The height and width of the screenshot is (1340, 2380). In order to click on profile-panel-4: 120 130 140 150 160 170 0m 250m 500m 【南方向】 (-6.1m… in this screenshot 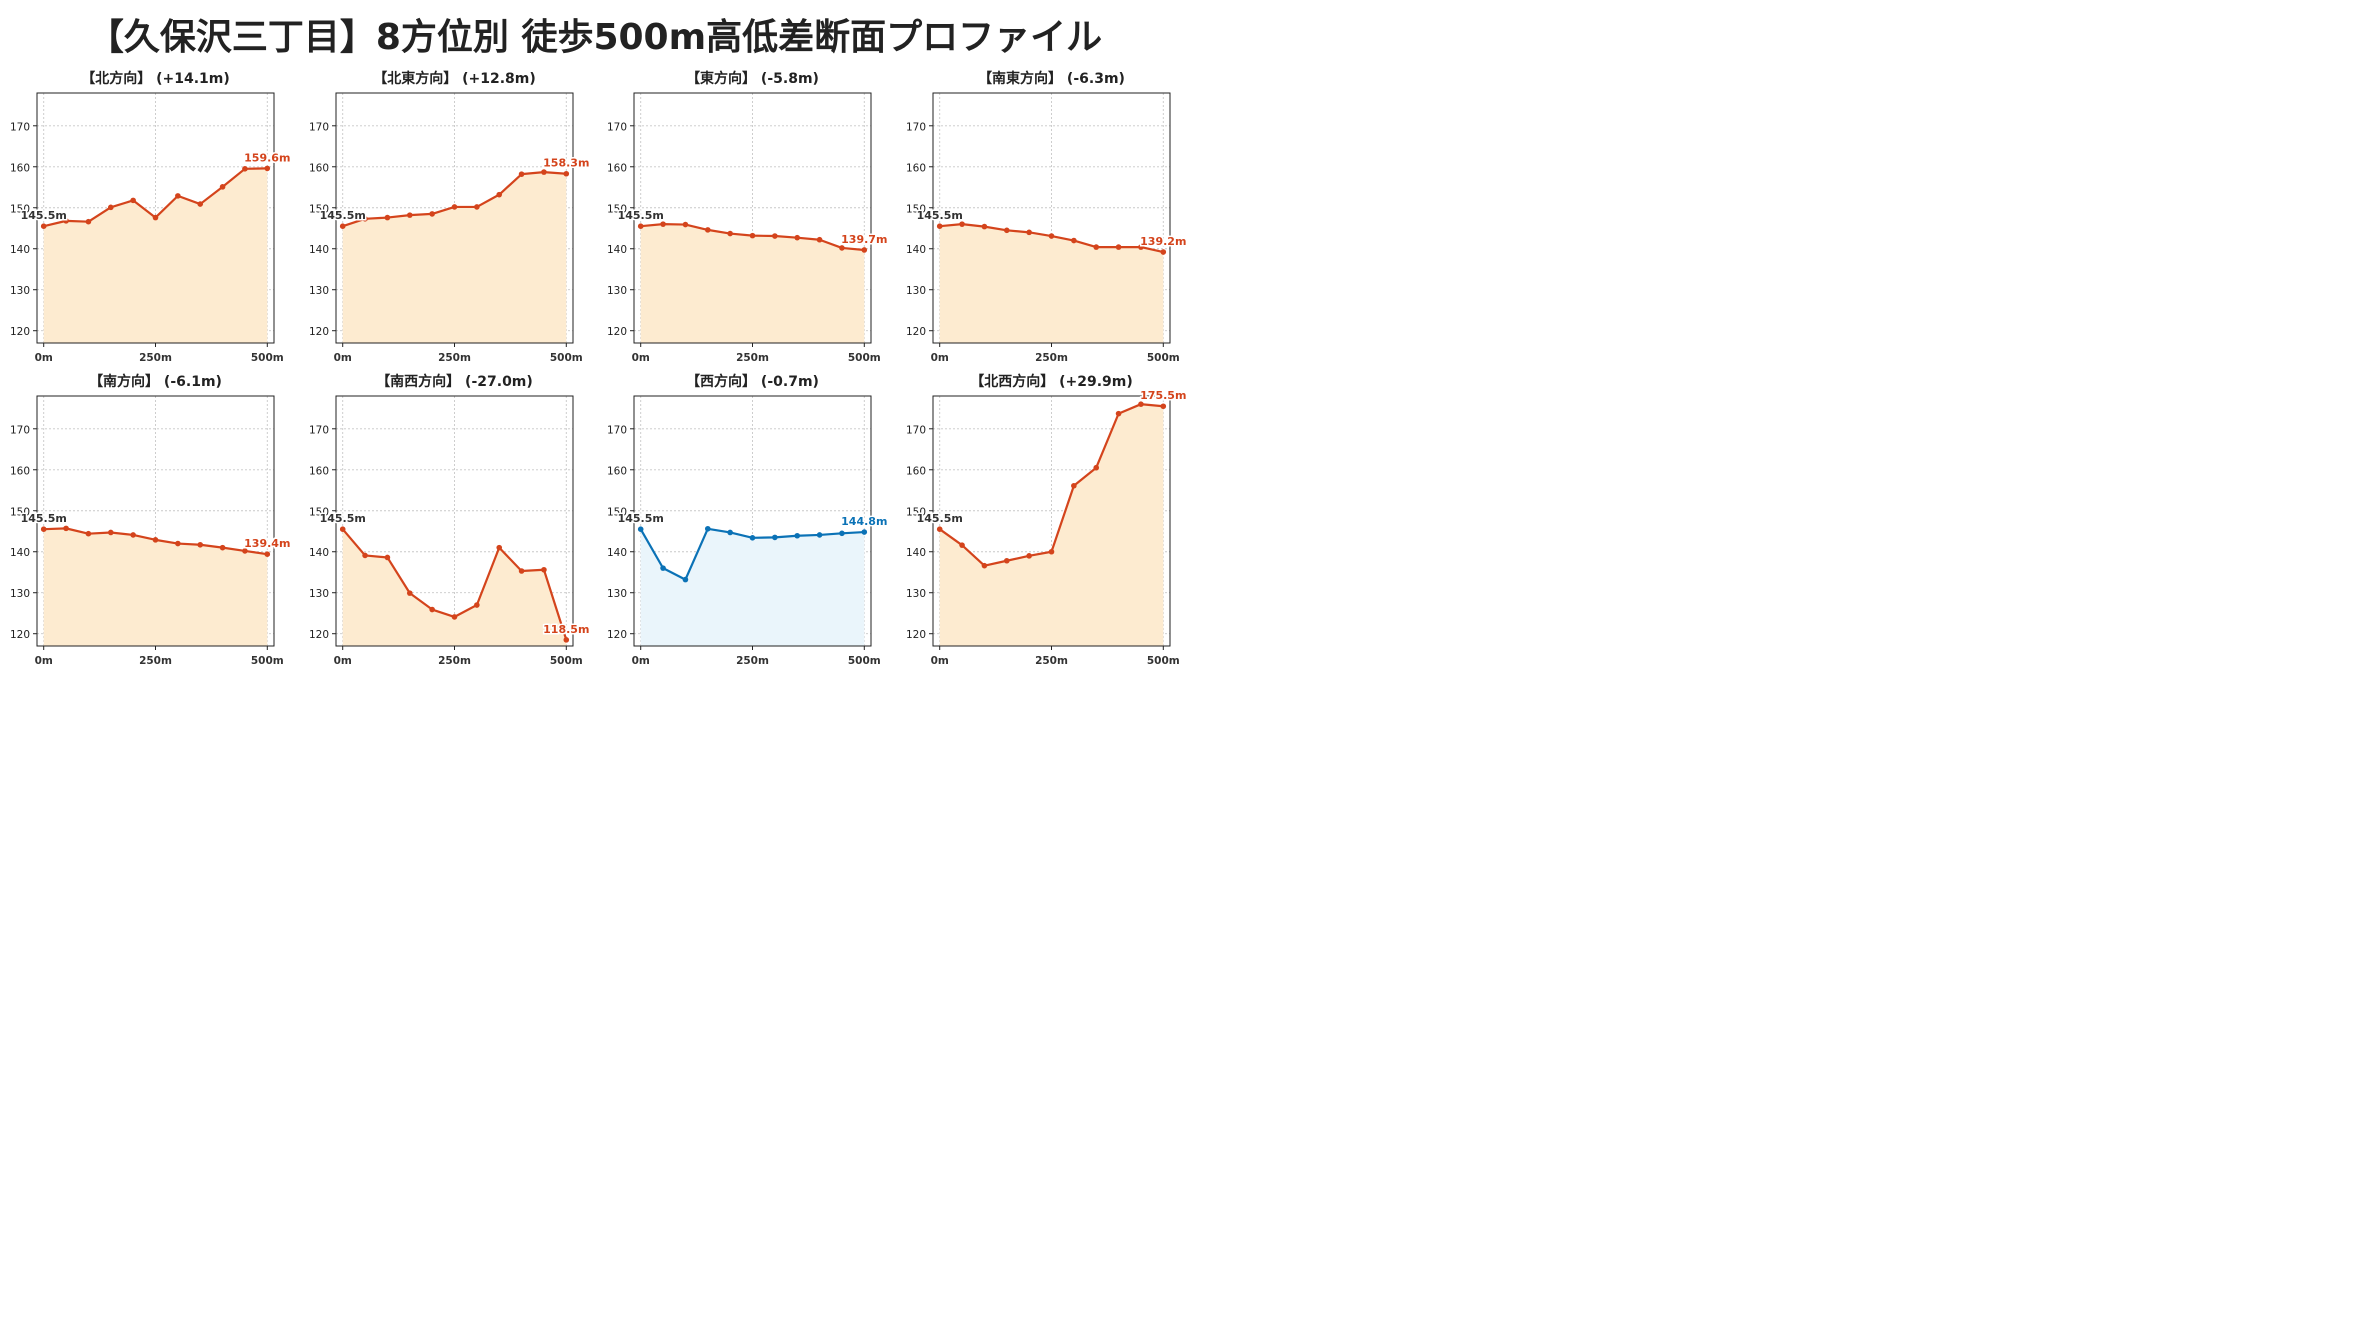, I will do `click(151, 520)`.